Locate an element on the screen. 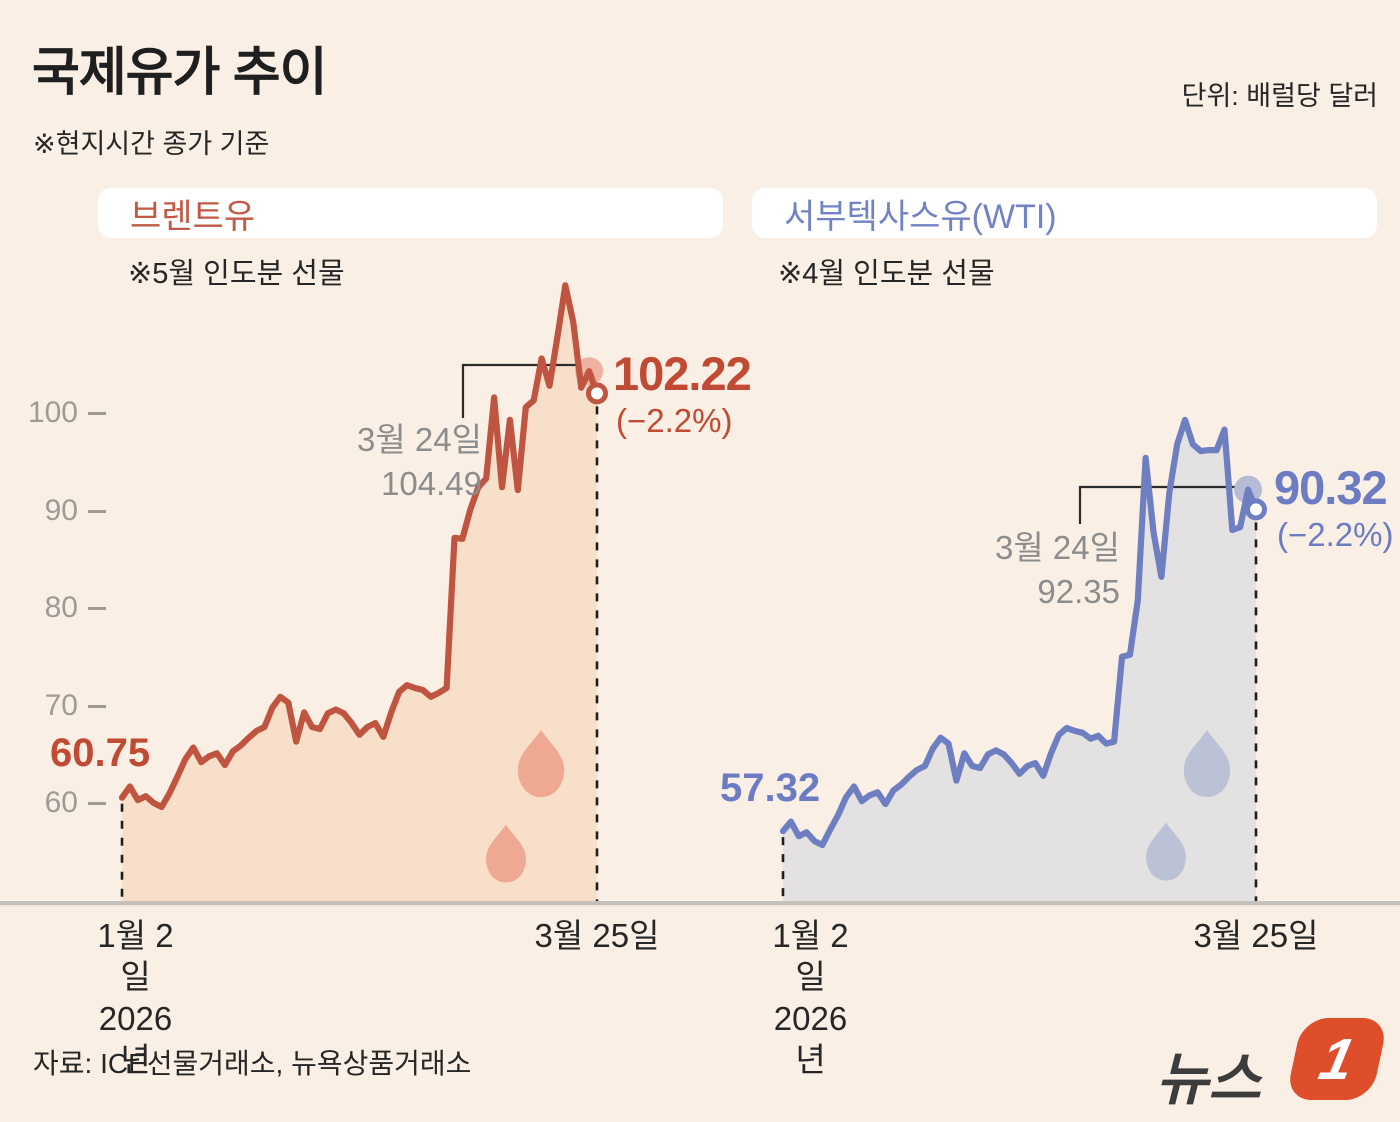  y-tick-70: 70 is located at coordinates (62, 706).